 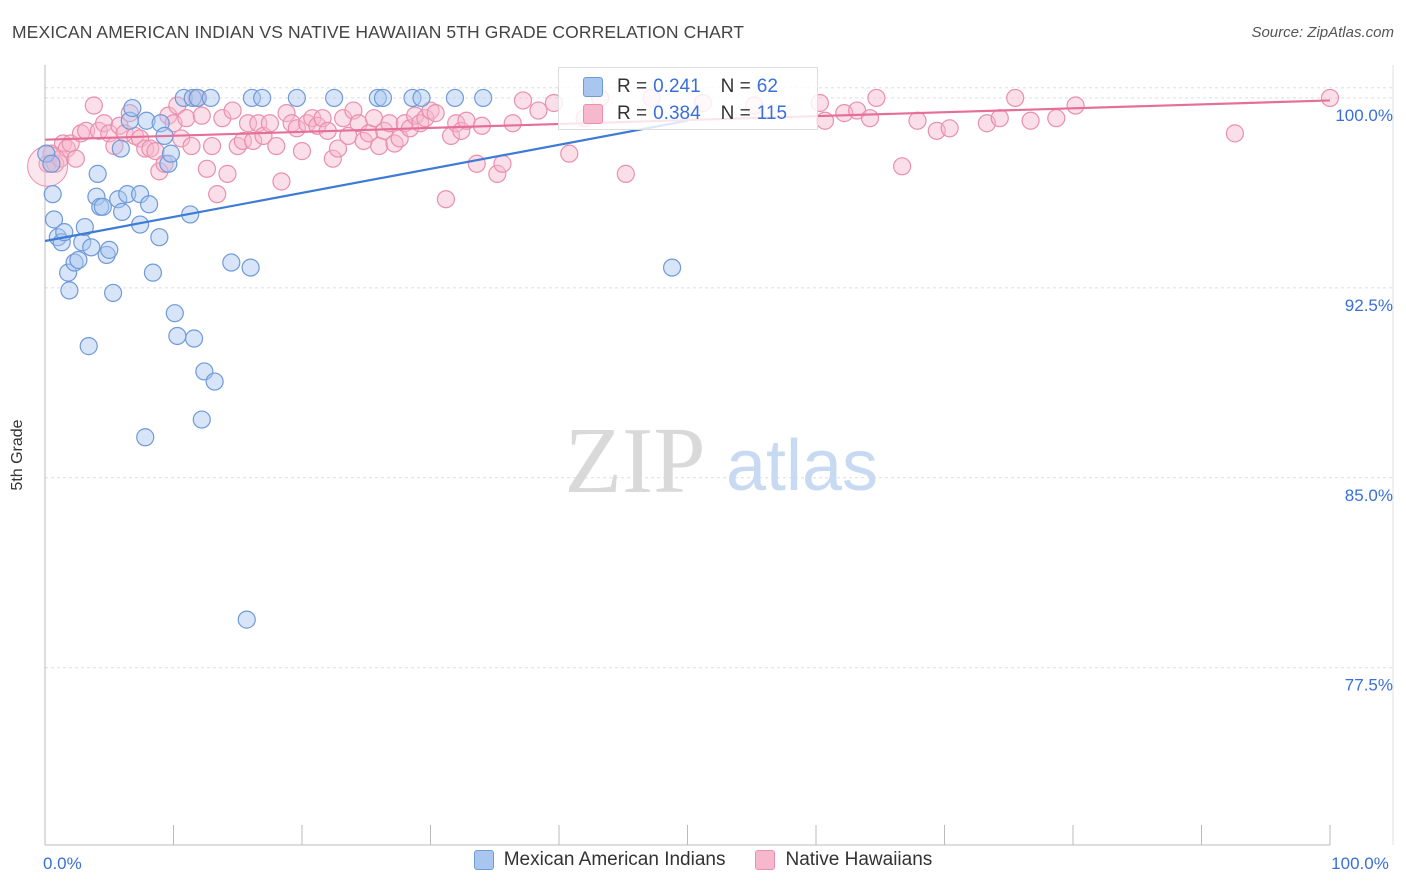 What do you see at coordinates (593, 114) in the screenshot?
I see `stats-swatch-pink` at bounding box center [593, 114].